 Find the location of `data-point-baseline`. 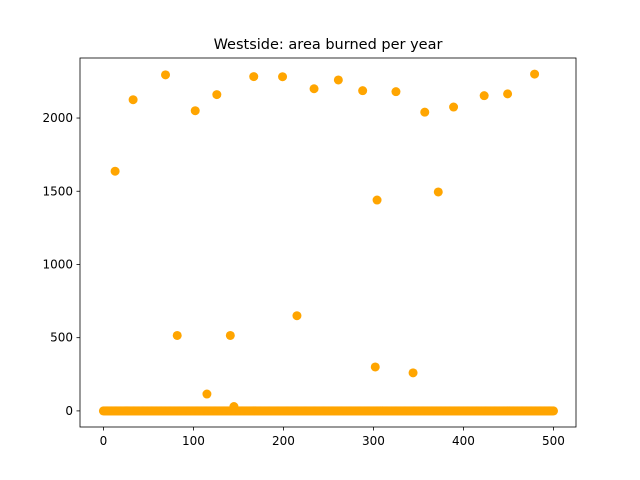

data-point-baseline is located at coordinates (553, 411).